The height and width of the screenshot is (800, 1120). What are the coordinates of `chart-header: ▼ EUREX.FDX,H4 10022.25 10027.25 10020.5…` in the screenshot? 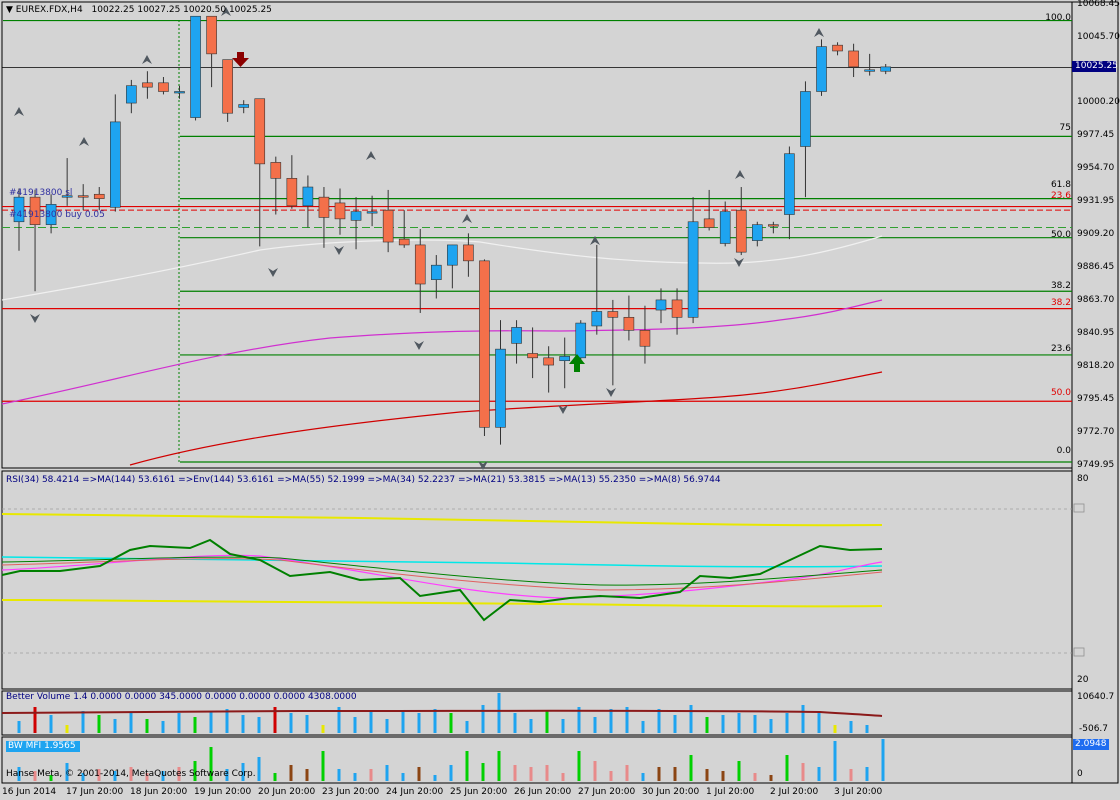 It's located at (139, 10).